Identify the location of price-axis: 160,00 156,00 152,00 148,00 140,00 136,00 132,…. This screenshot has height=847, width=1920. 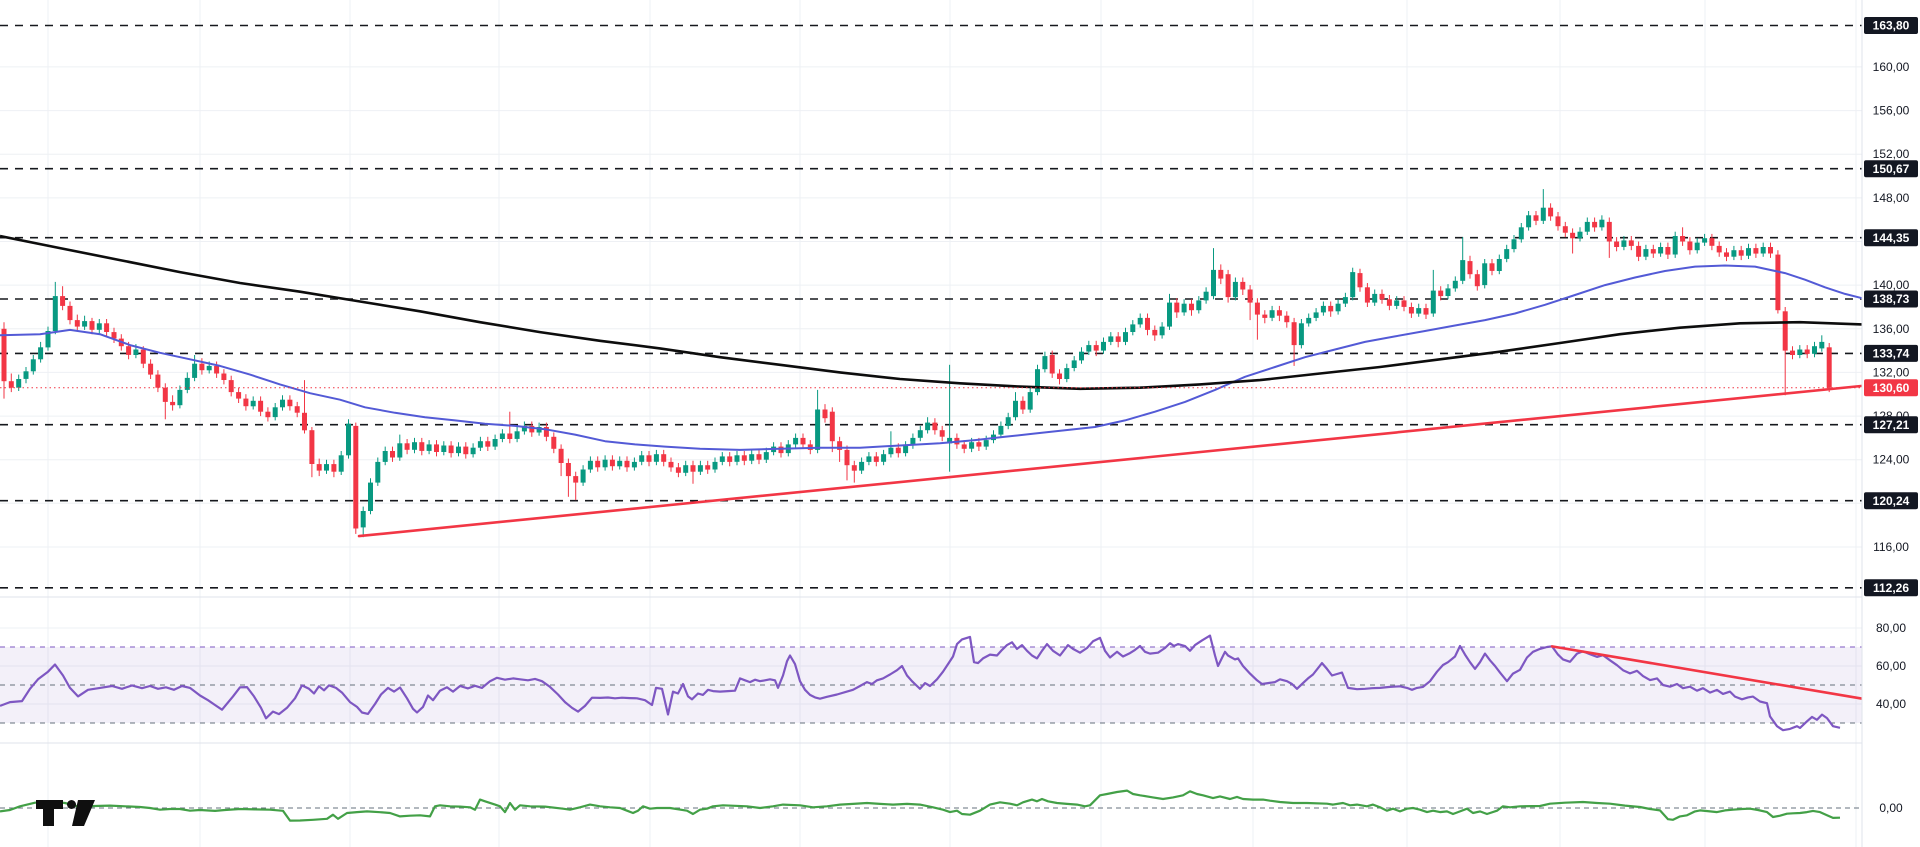
(1890, 423).